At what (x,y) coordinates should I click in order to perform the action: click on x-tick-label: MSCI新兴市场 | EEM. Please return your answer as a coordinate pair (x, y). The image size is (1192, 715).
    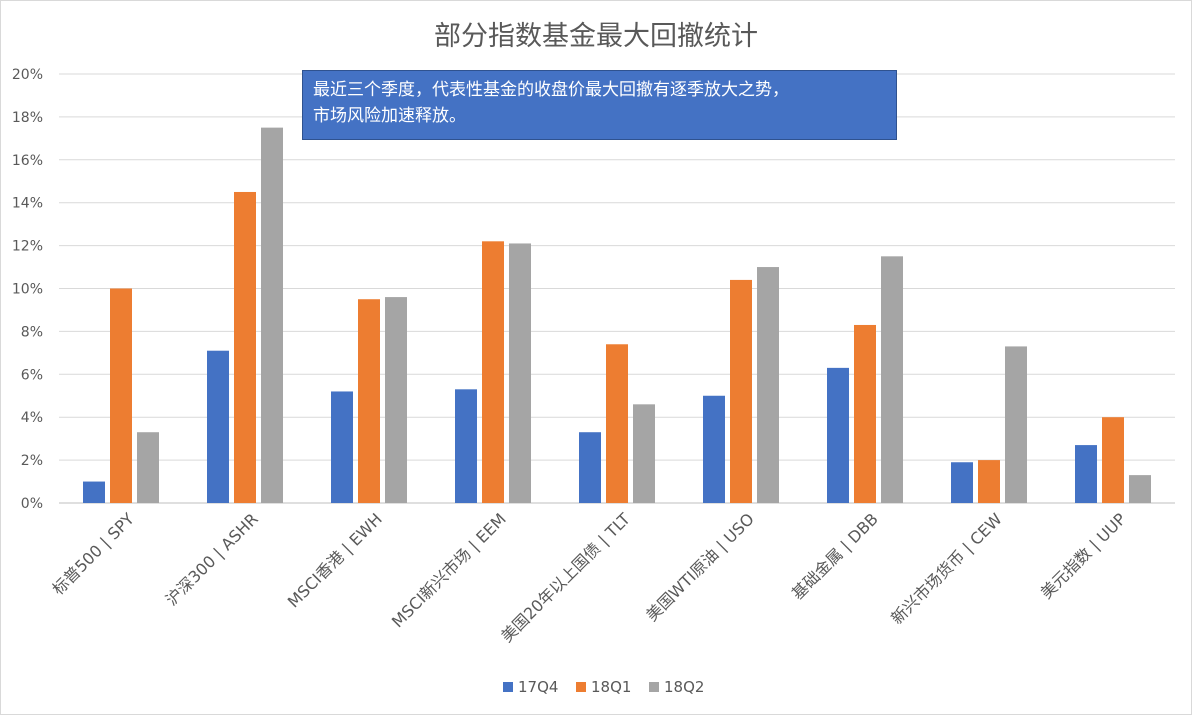
    Looking at the image, I should click on (449, 570).